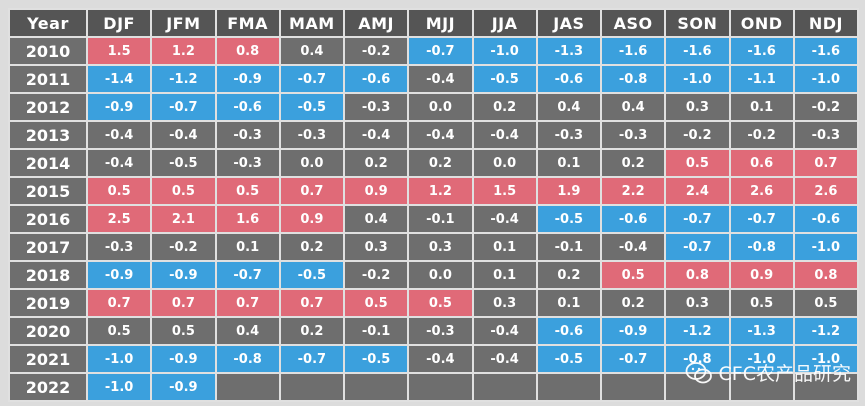 This screenshot has width=865, height=406. Describe the element at coordinates (568, 191) in the screenshot. I see `value-cell: 1.9` at that location.